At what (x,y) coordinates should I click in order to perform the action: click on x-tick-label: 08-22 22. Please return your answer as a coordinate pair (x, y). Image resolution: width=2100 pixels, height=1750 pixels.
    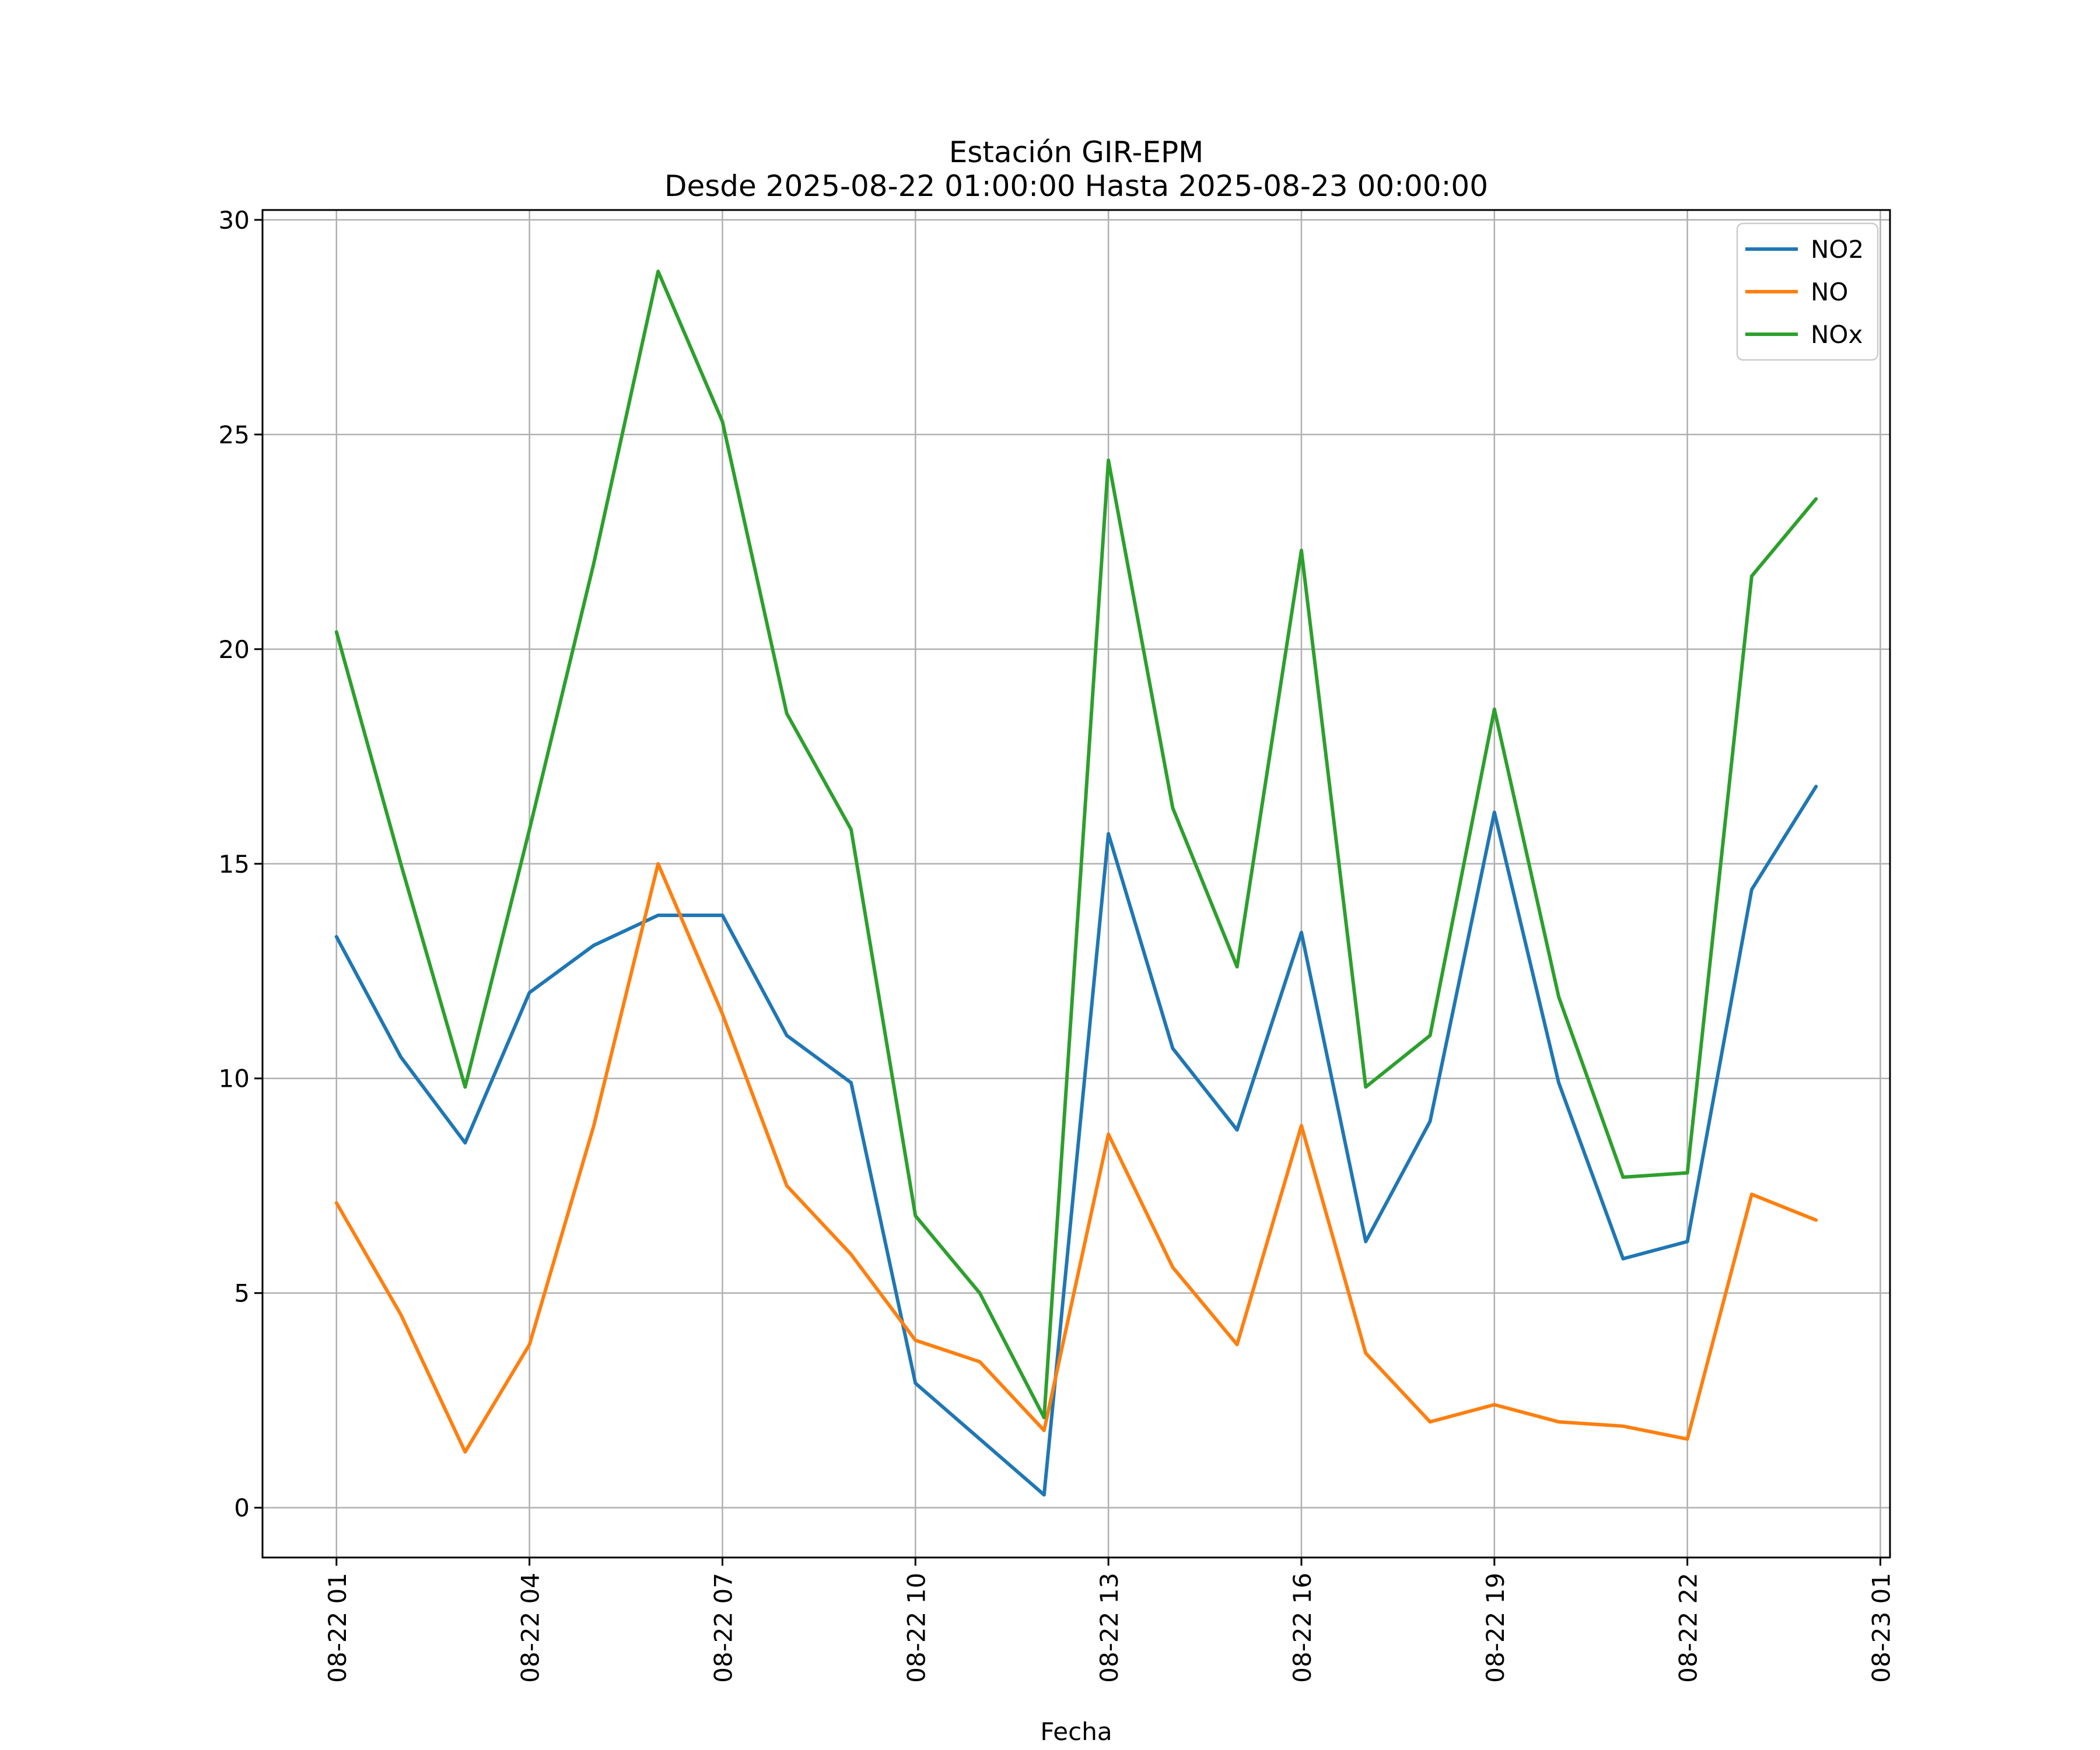
    Looking at the image, I should click on (1688, 1628).